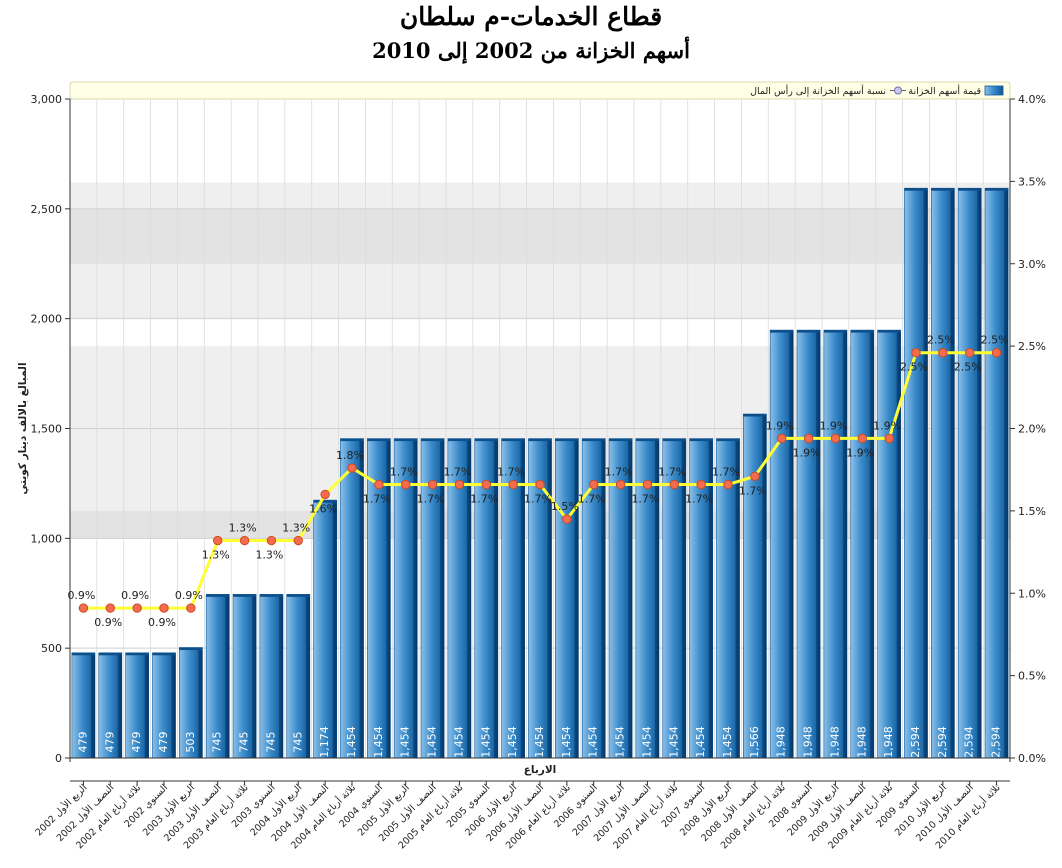 This screenshot has height=868, width=1062. Describe the element at coordinates (323, 508) in the screenshot. I see `ratio-value-label: 1.6%` at that location.